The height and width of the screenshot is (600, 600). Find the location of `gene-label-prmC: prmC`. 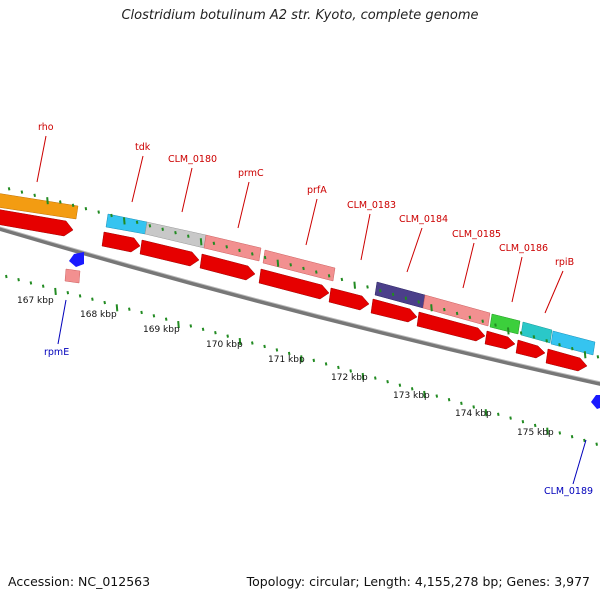

gene-label-prmC: prmC is located at coordinates (251, 173).